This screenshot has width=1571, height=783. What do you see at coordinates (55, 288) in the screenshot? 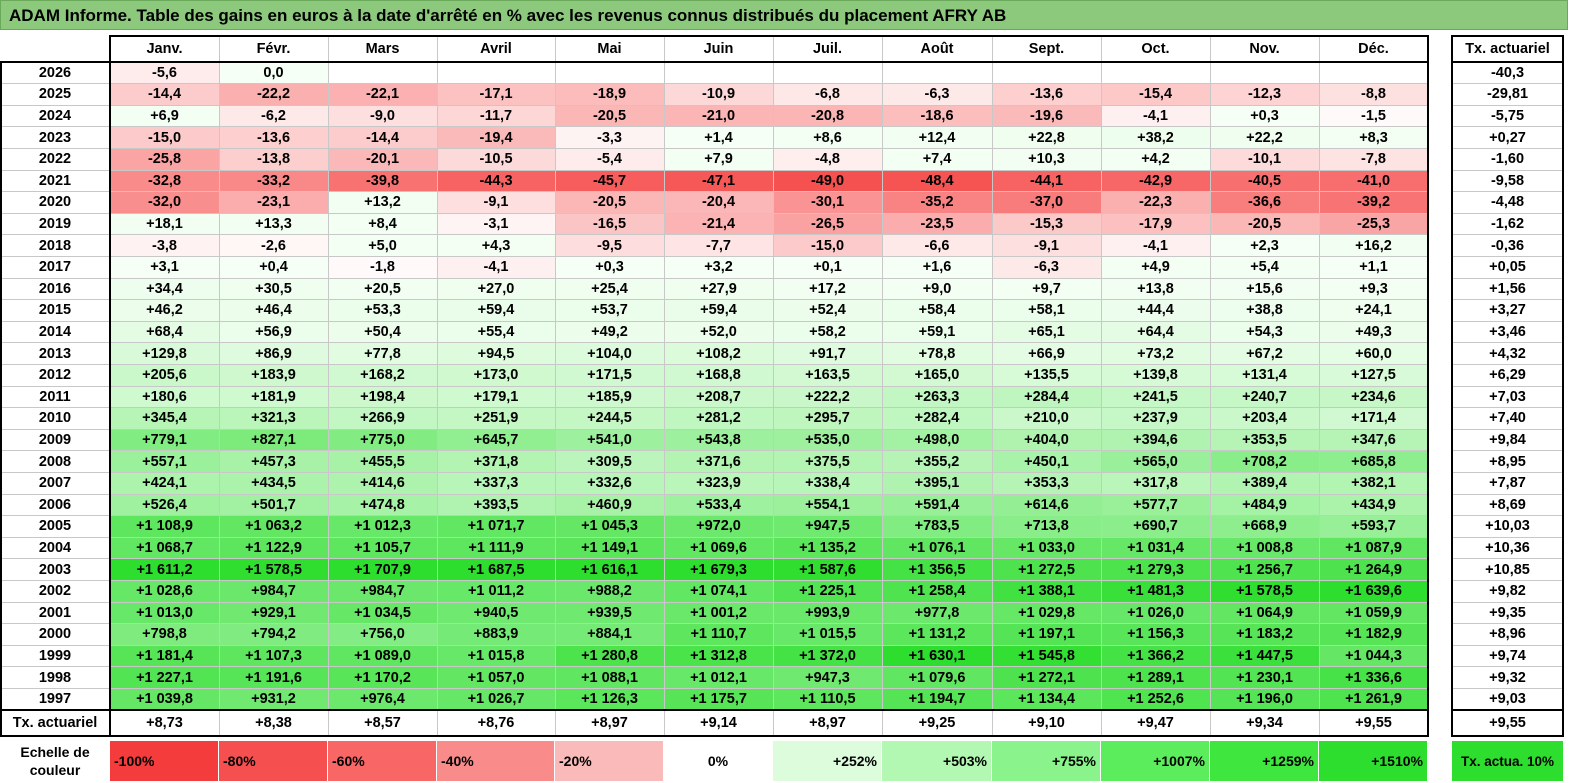
I see `year-label: 2016` at bounding box center [55, 288].